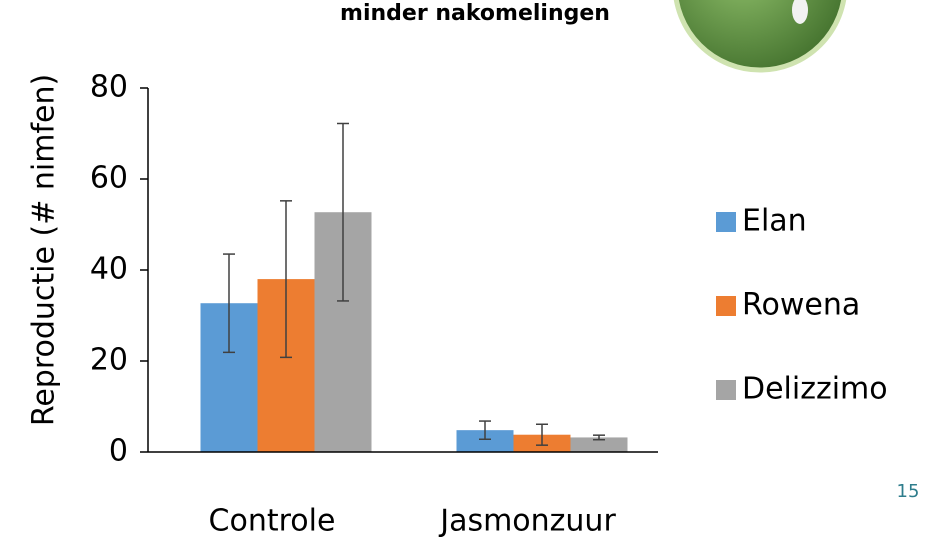 The width and height of the screenshot is (935, 541). What do you see at coordinates (109, 178) in the screenshot?
I see `y-tick-label: 60` at bounding box center [109, 178].